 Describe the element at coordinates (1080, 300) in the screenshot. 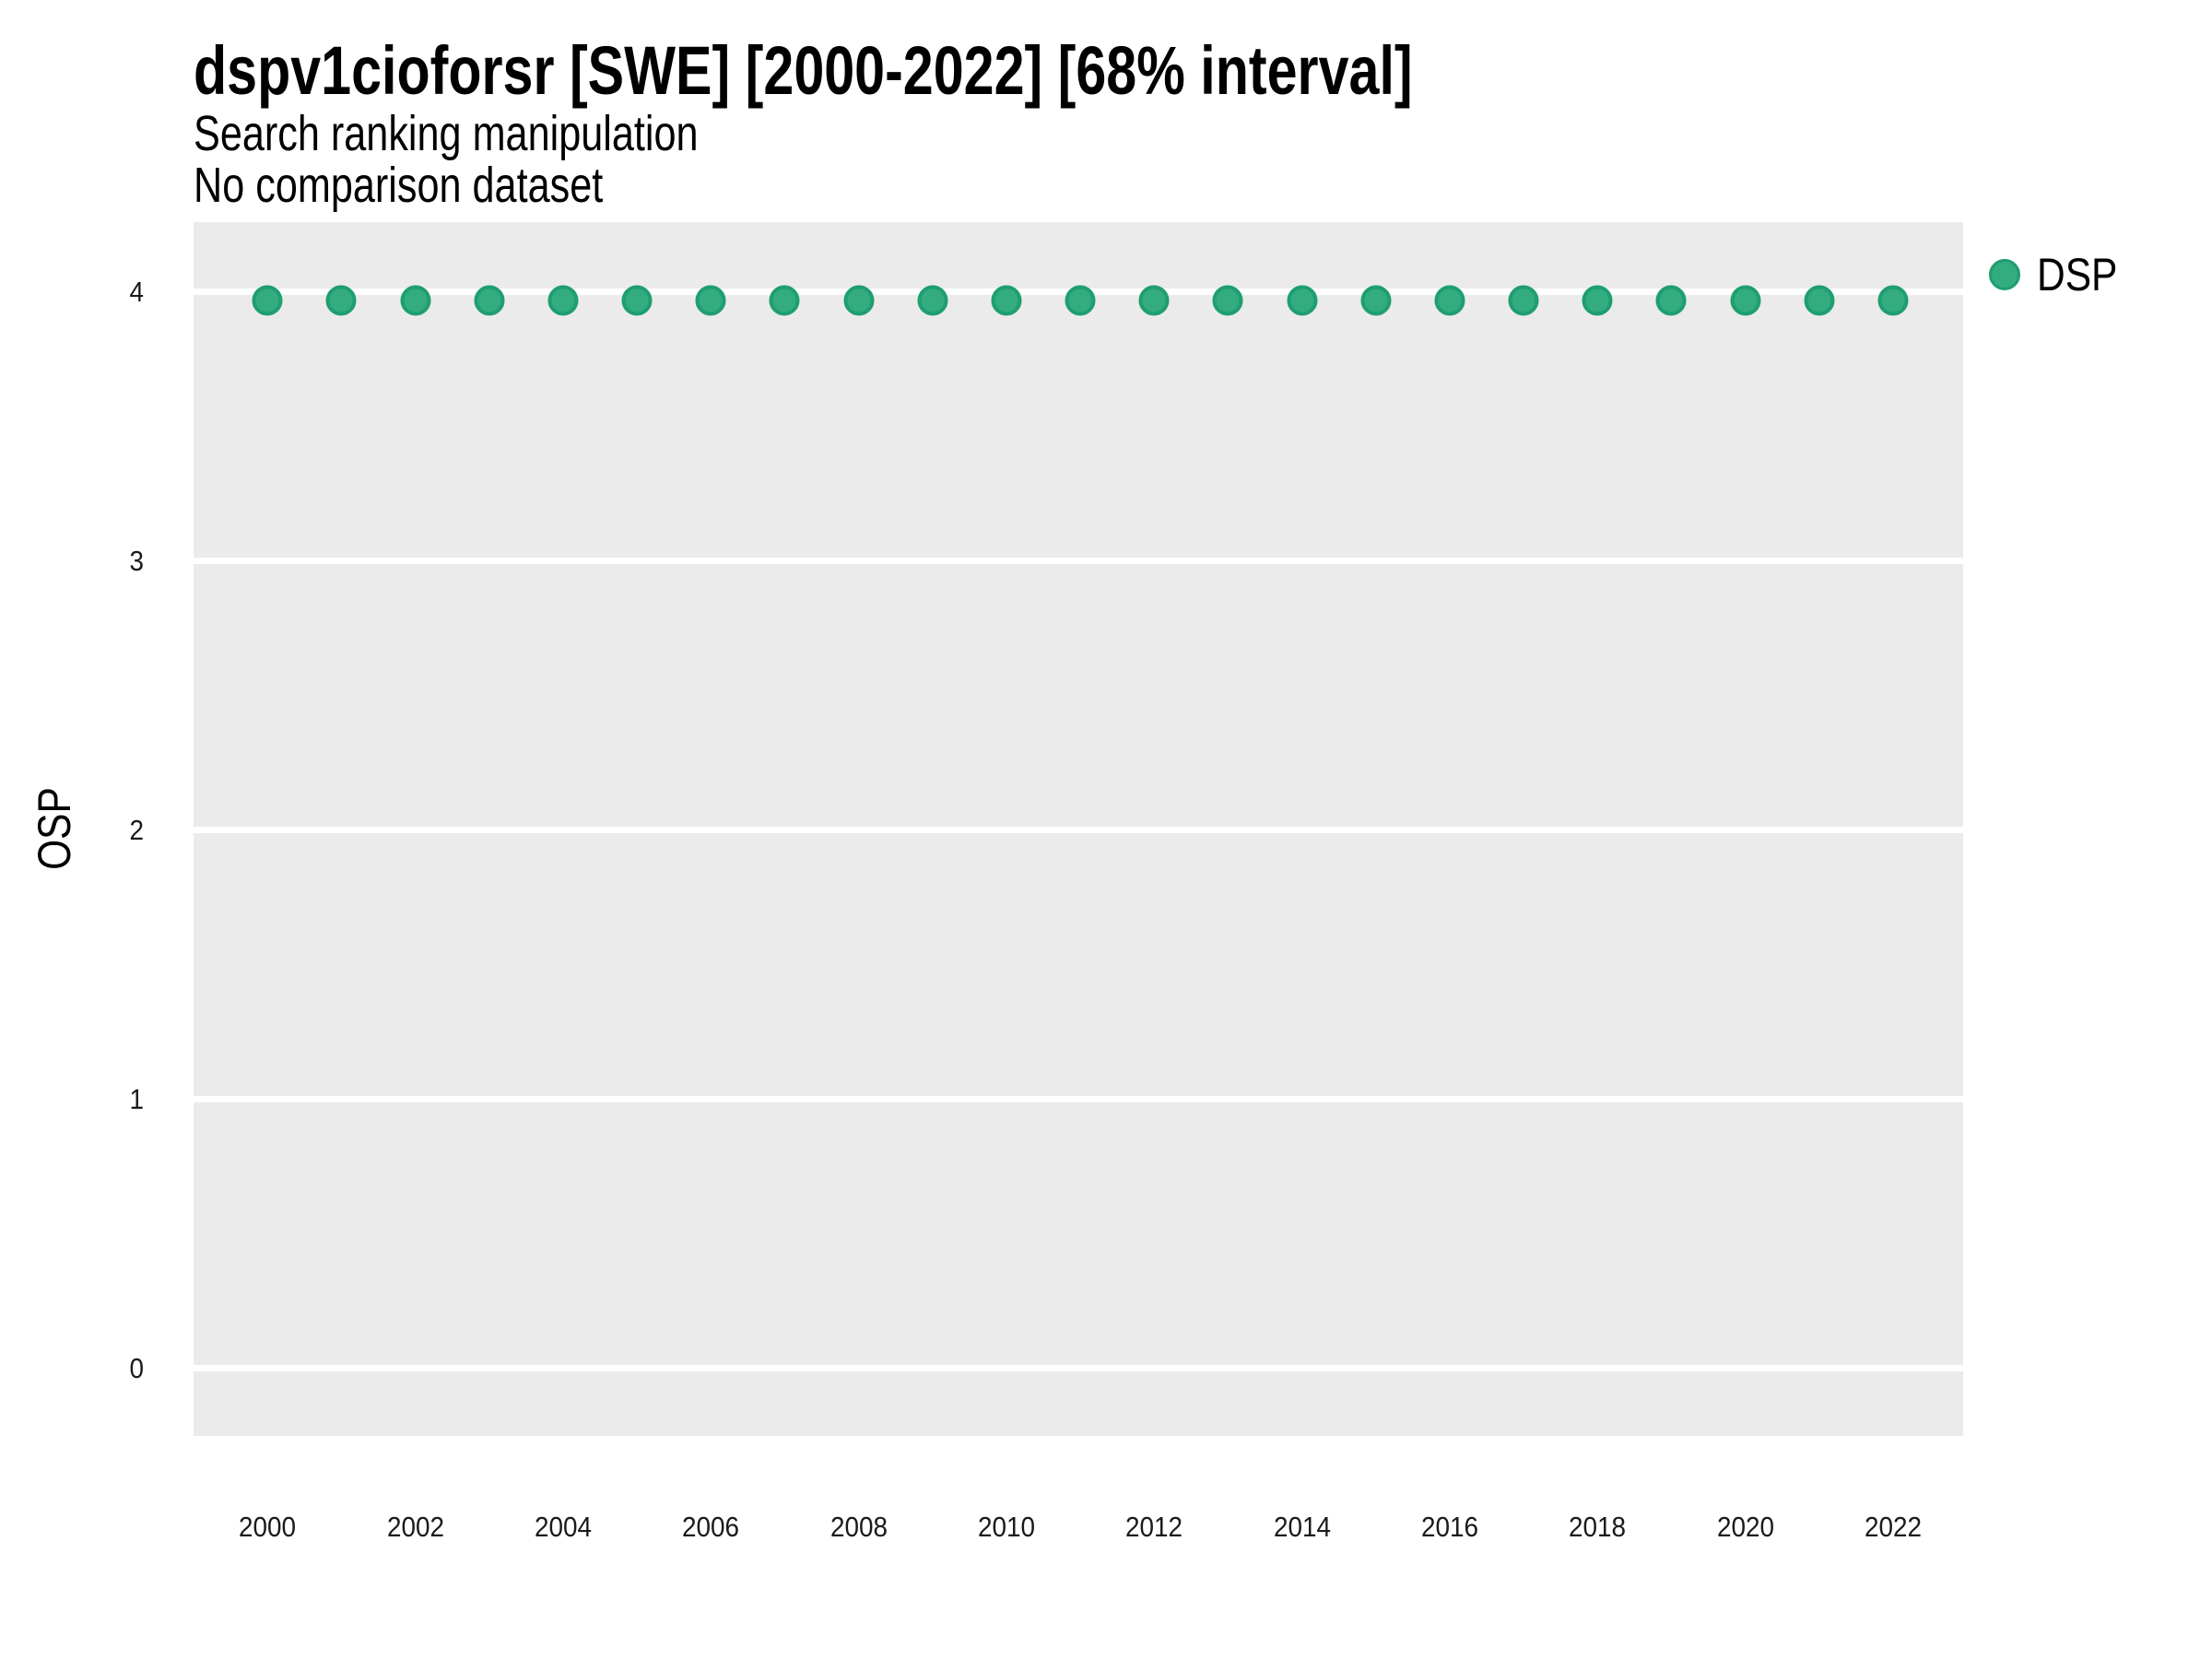

I see `data-point-2011` at that location.